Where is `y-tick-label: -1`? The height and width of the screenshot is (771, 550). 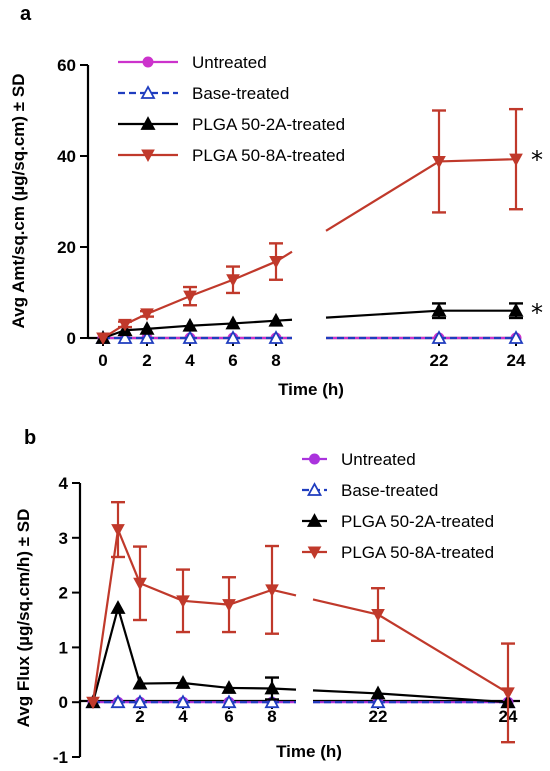 y-tick-label: -1 is located at coordinates (60, 757).